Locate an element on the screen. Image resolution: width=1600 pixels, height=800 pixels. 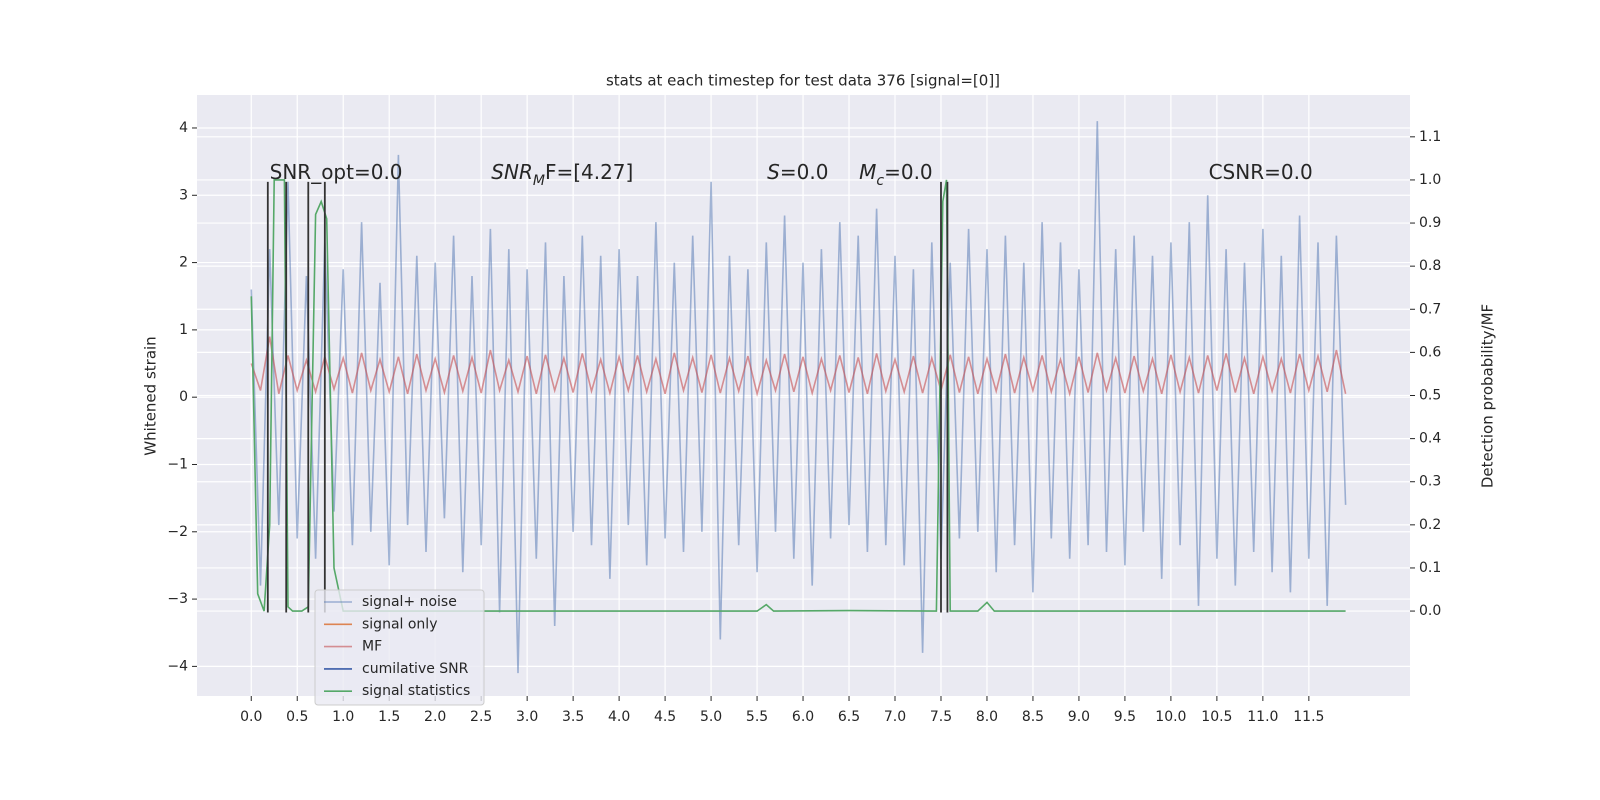
legend-label: signal only is located at coordinates (399, 624).